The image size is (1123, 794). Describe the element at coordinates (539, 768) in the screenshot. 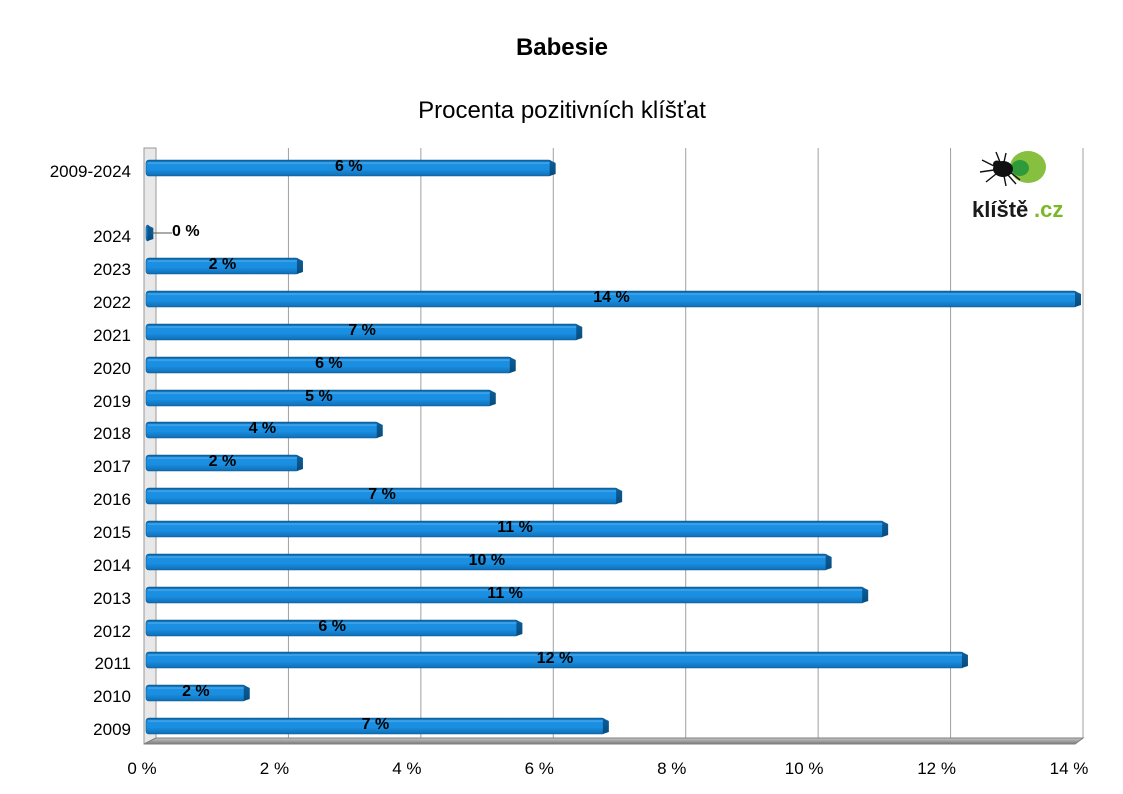

I see `x-tick-label: 6 %` at that location.